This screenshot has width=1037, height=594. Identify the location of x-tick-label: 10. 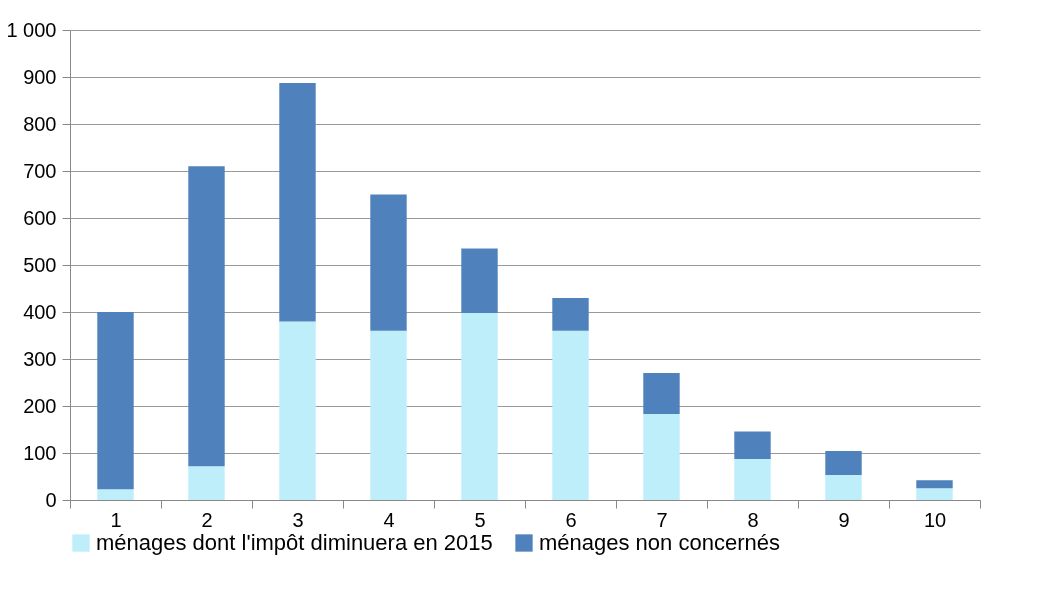
(935, 519).